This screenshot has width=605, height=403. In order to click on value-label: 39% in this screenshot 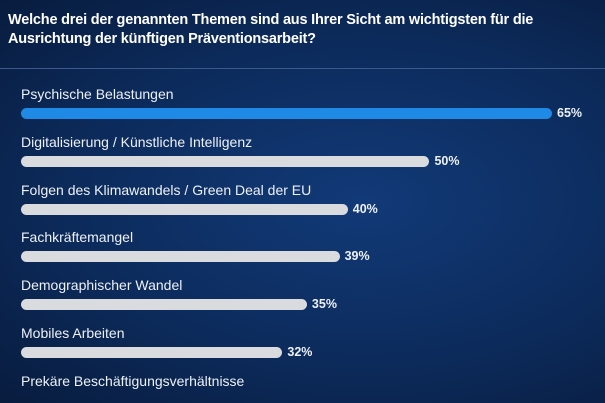, I will do `click(357, 256)`.